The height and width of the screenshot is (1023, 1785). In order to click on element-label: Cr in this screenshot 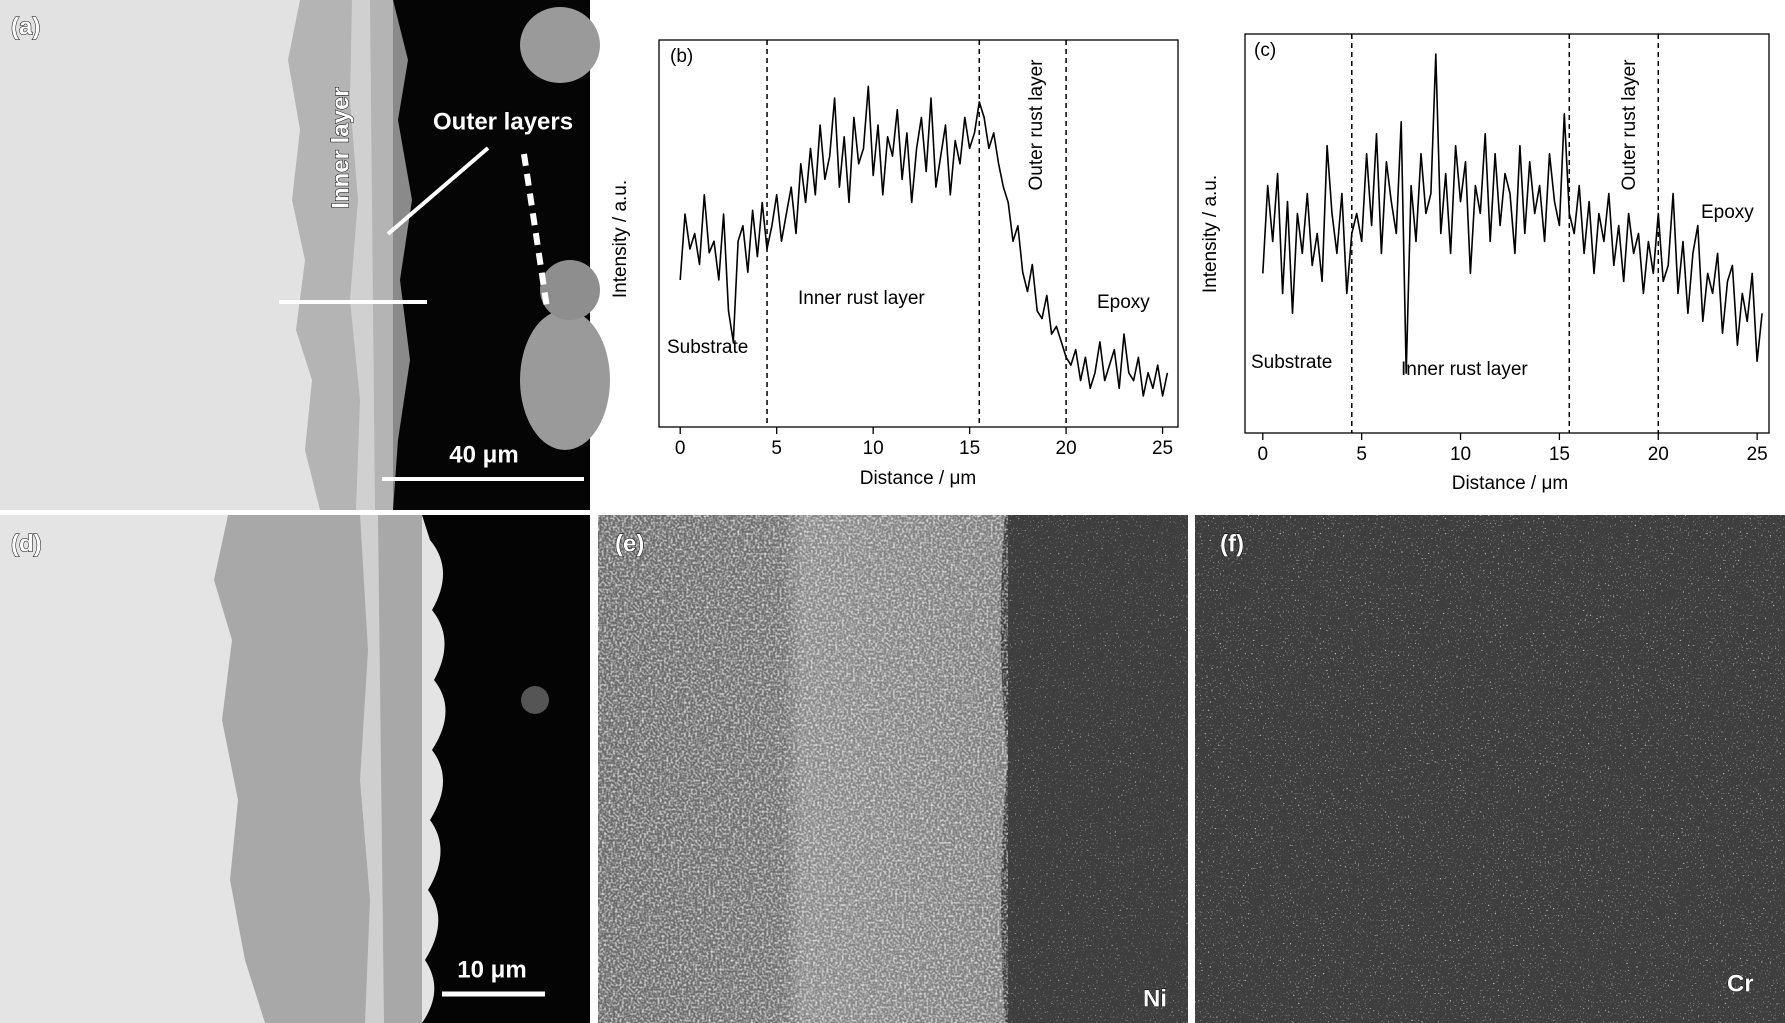, I will do `click(1740, 983)`.